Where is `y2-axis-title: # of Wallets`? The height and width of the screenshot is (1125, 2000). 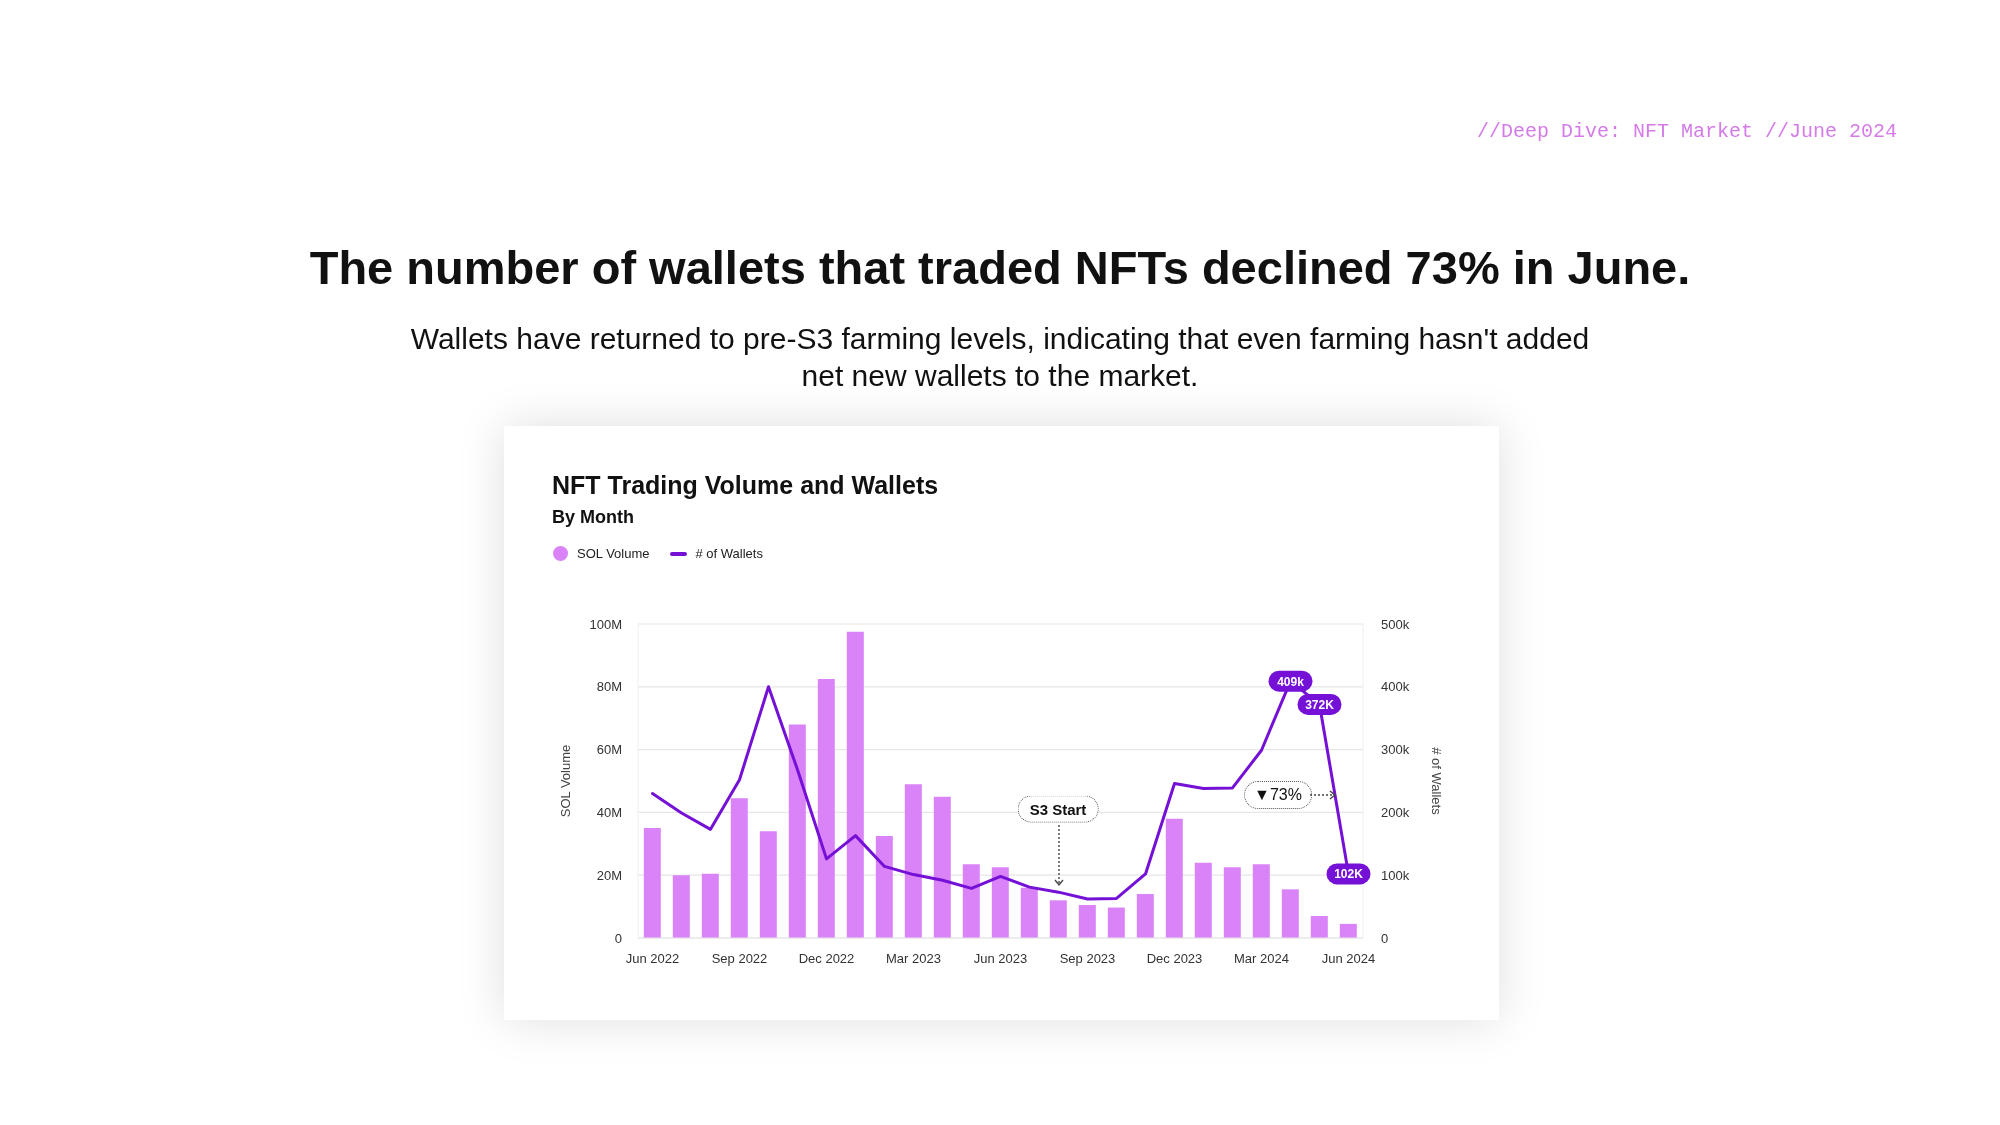 y2-axis-title: # of Wallets is located at coordinates (1436, 781).